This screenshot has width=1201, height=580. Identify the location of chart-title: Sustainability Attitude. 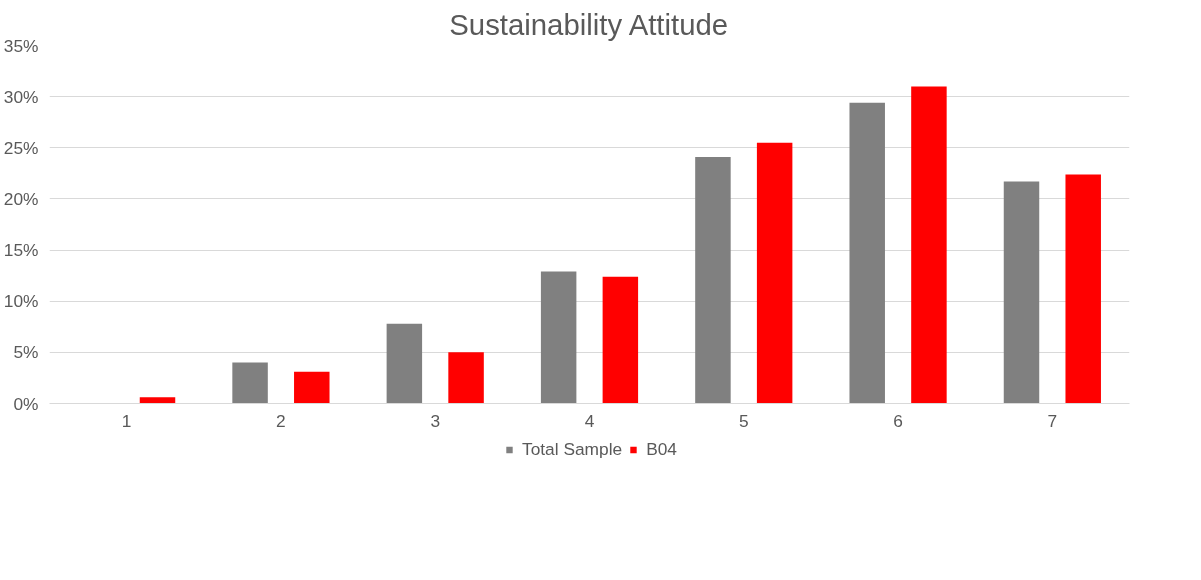
(589, 24).